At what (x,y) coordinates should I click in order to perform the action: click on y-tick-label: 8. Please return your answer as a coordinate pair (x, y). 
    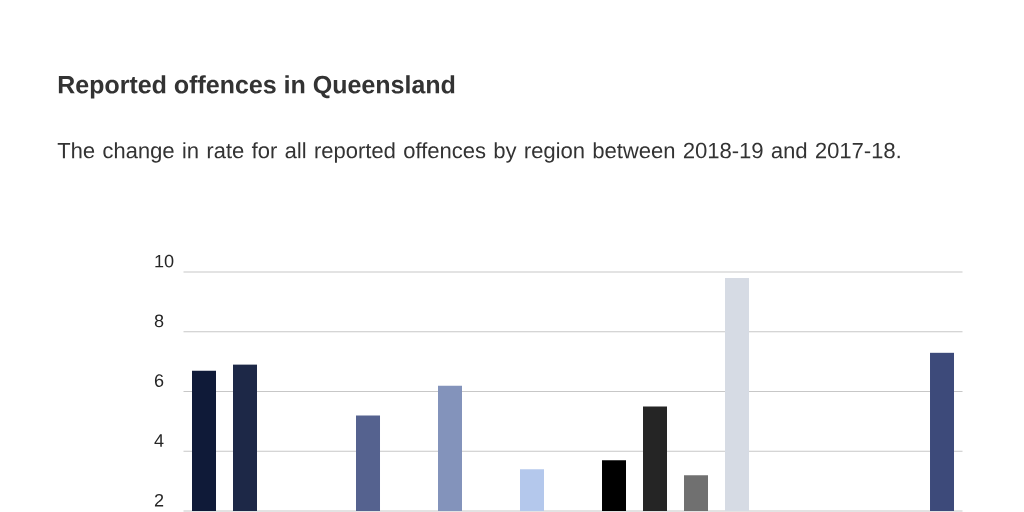
    Looking at the image, I should click on (159, 321).